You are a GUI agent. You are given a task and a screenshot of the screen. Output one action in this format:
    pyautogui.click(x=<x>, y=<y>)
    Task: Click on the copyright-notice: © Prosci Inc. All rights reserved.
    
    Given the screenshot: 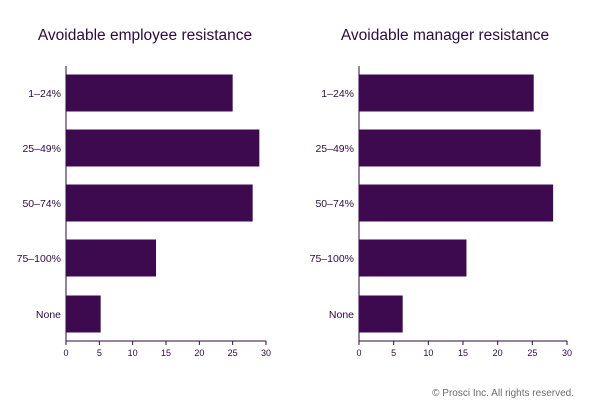 What is the action you would take?
    pyautogui.click(x=503, y=393)
    